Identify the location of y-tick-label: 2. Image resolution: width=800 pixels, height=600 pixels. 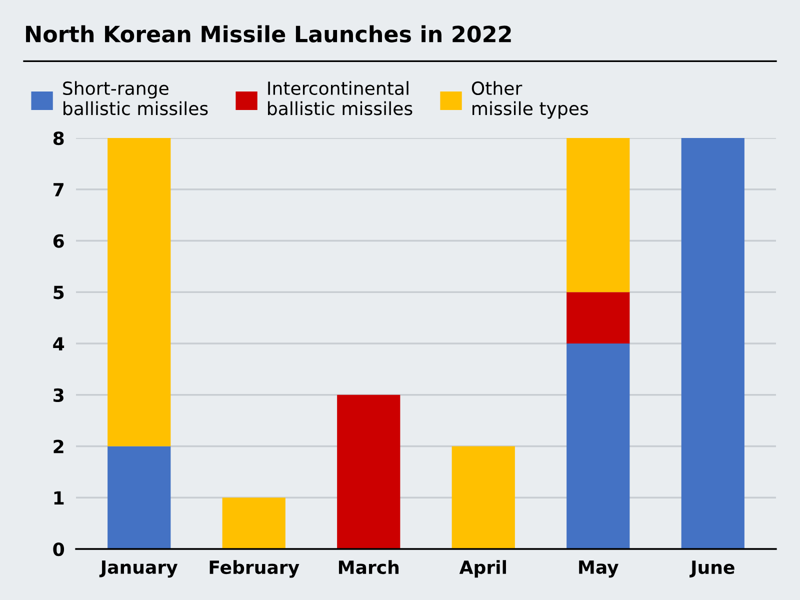
(59, 447).